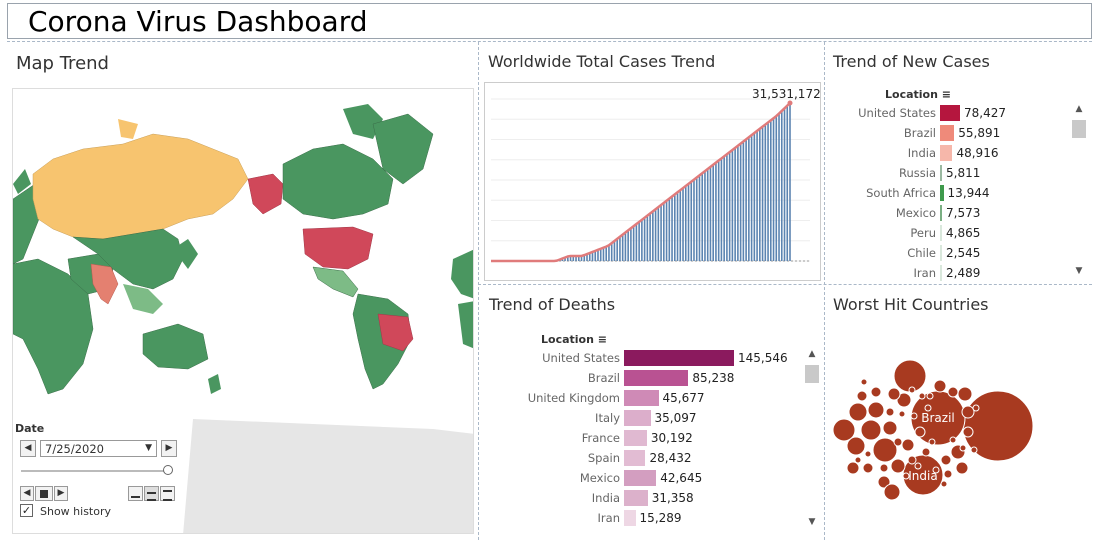 The height and width of the screenshot is (544, 1103). What do you see at coordinates (26, 510) in the screenshot?
I see `show-history-checkbox: ✓` at bounding box center [26, 510].